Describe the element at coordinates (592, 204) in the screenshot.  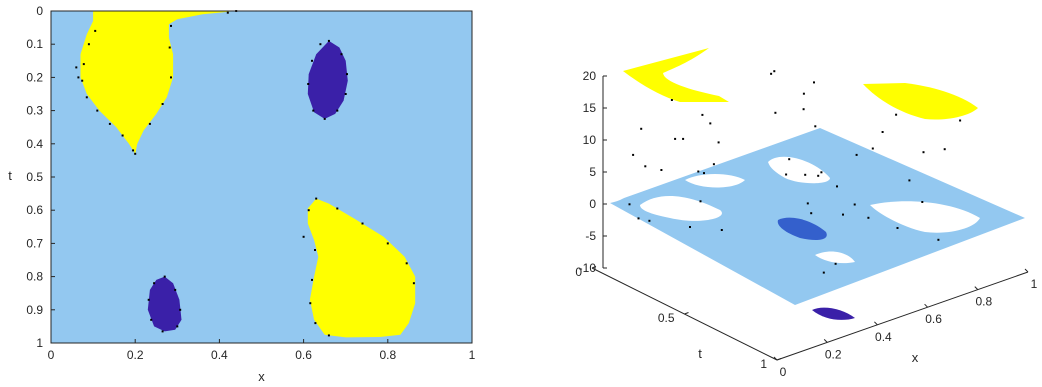
I see `z-tick-label: 0` at that location.